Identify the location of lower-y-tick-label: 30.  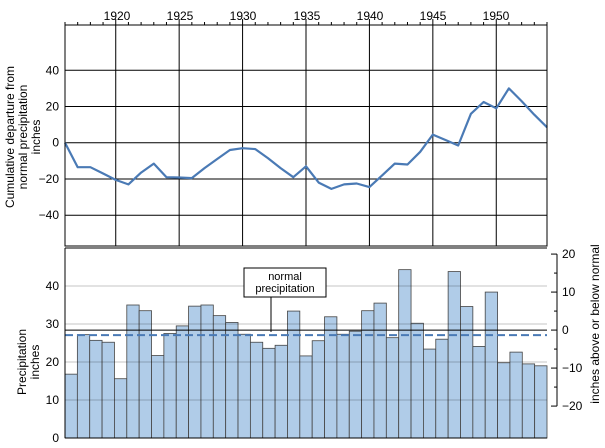
(53, 324).